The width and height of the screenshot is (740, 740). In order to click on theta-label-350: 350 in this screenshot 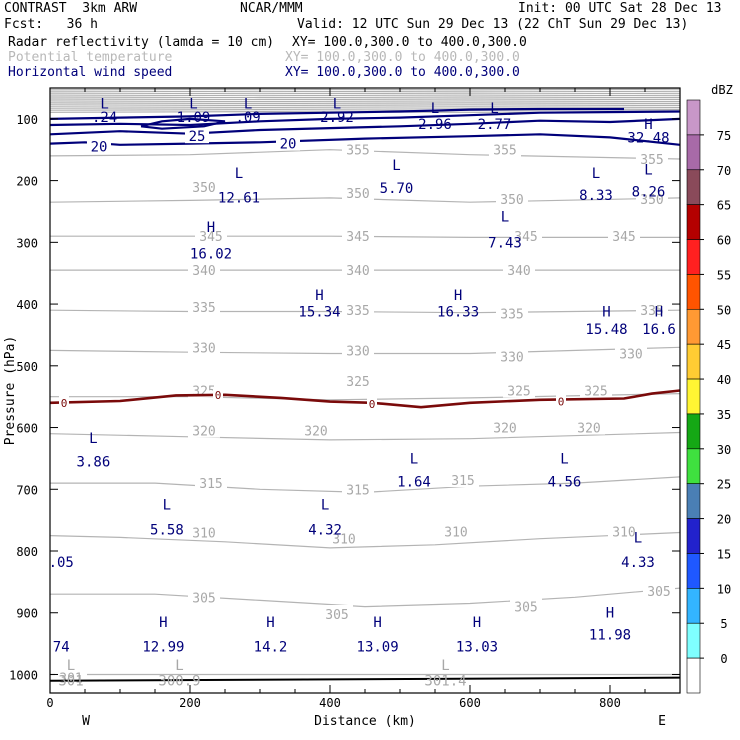, I will do `click(511, 200)`.